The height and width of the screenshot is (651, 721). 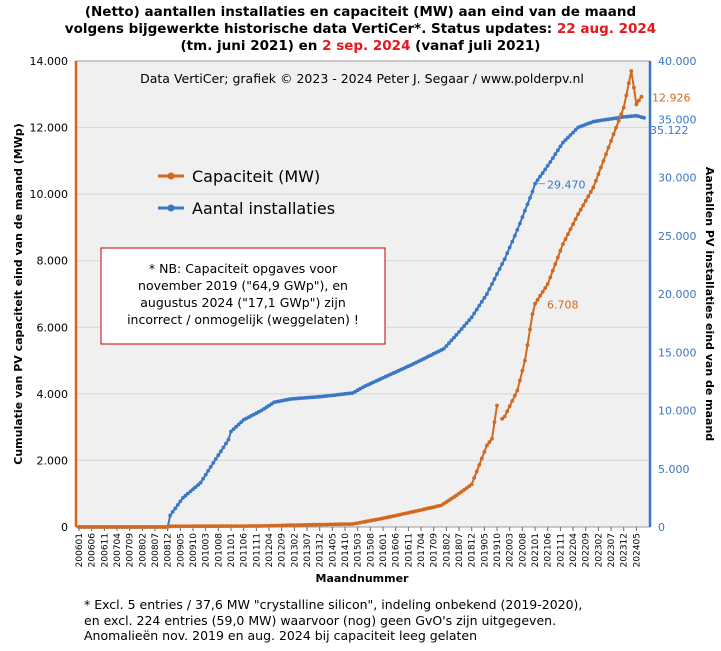 I want to click on y-left-tick-label: 0, so click(x=64, y=527).